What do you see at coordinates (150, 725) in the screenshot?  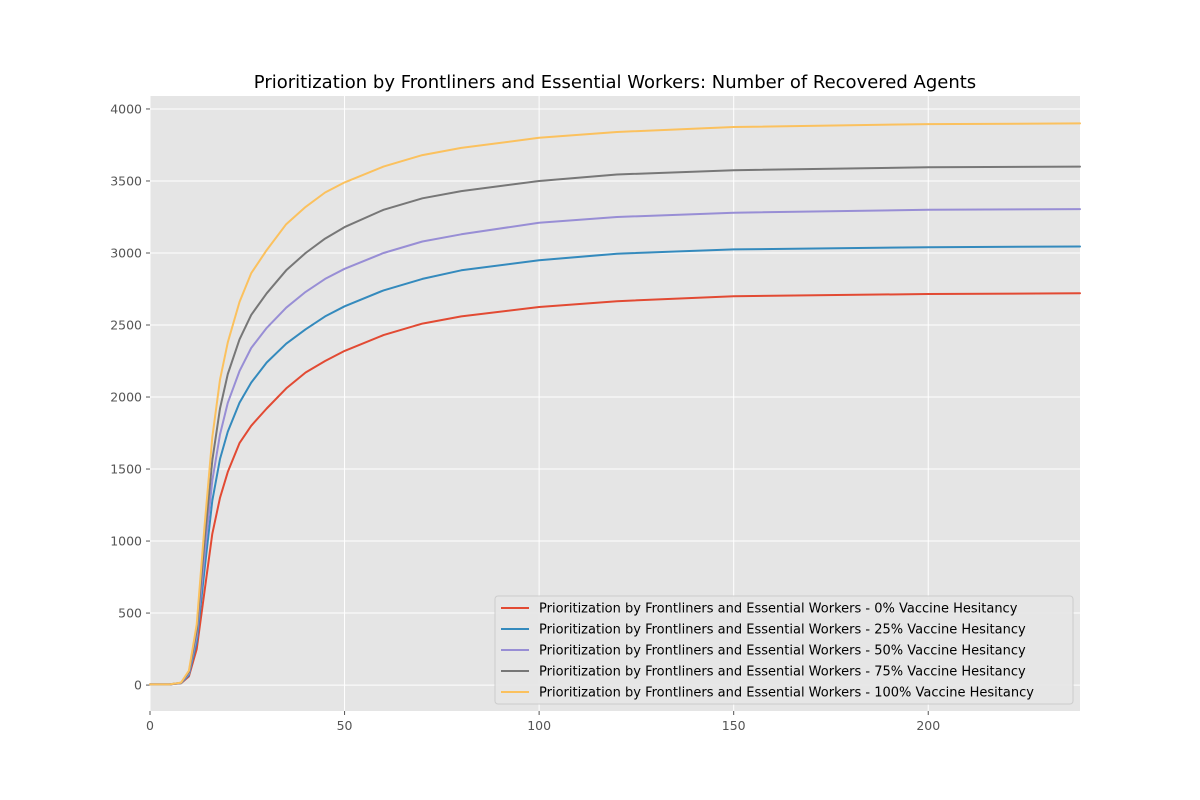 I see `x-tick-label: 0` at bounding box center [150, 725].